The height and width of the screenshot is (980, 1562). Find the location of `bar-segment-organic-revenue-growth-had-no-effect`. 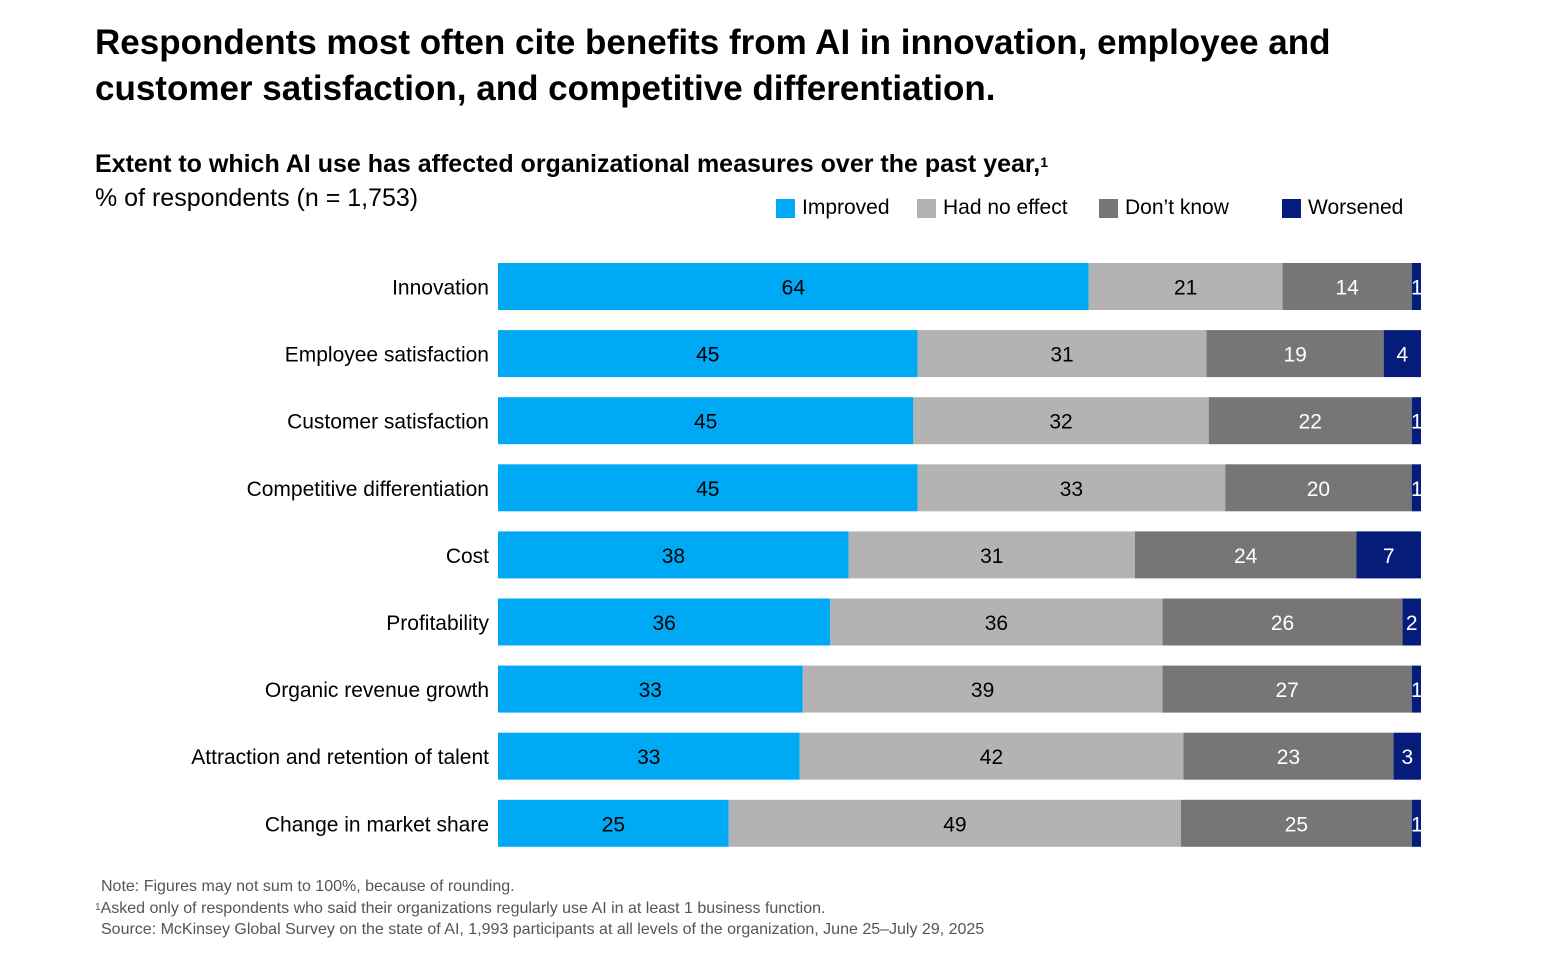

bar-segment-organic-revenue-growth-had-no-effect is located at coordinates (982, 689).